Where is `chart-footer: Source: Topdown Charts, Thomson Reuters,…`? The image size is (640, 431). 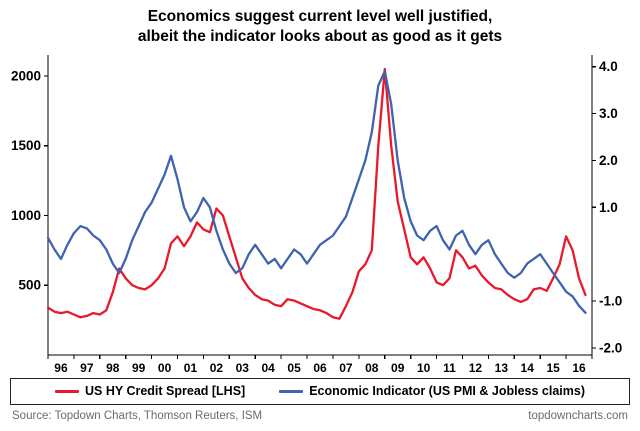
chart-footer: Source: Topdown Charts, Thomson Reuters,… is located at coordinates (320, 413).